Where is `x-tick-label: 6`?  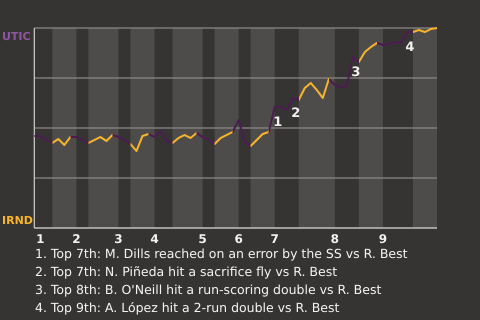
x-tick-label: 6 is located at coordinates (238, 239).